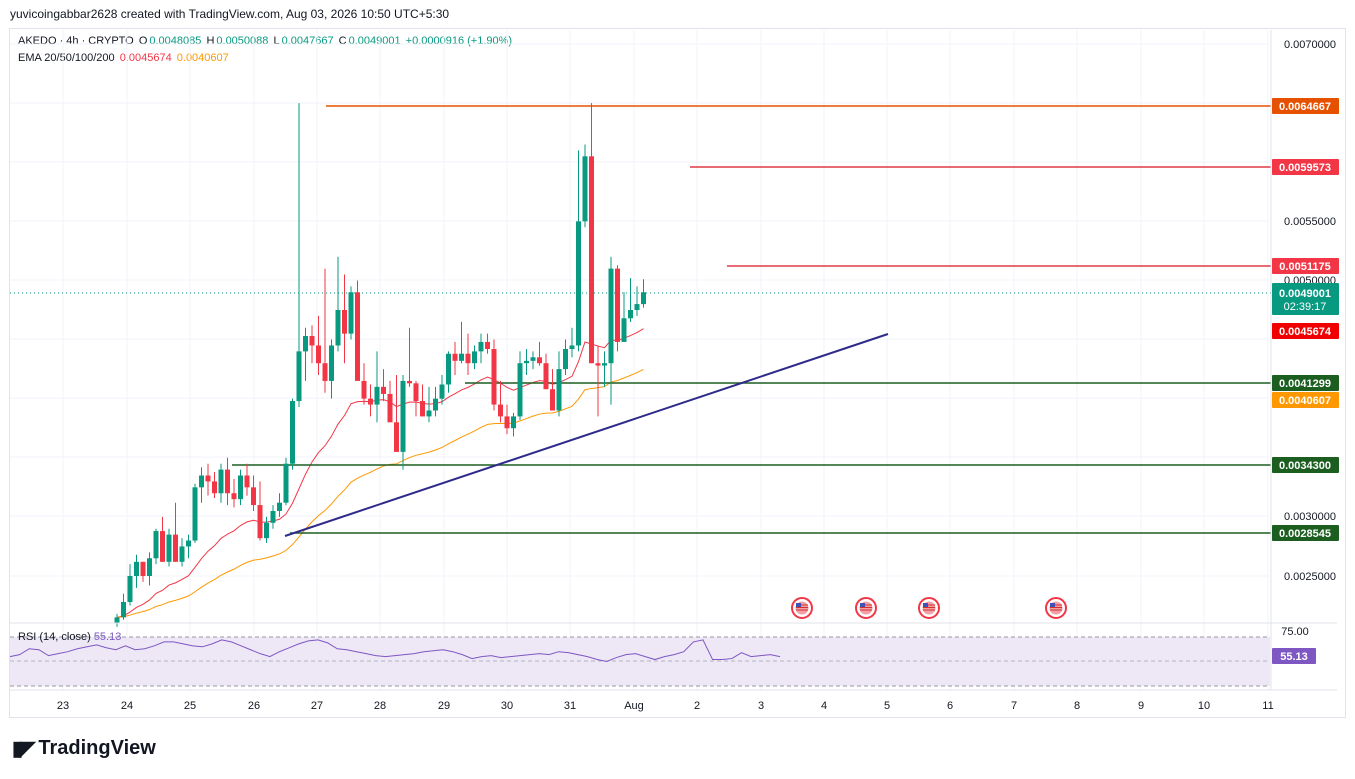 Image resolution: width=1355 pixels, height=779 pixels. I want to click on rsi-legend-value: 55.13, so click(107, 637).